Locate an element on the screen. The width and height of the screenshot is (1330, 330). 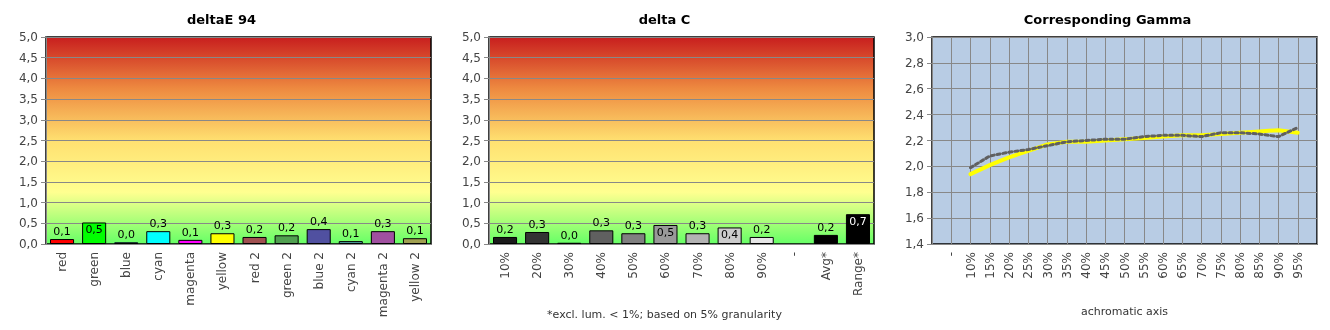
x-tick-label: yellow 2 is located at coordinates (414, 277).